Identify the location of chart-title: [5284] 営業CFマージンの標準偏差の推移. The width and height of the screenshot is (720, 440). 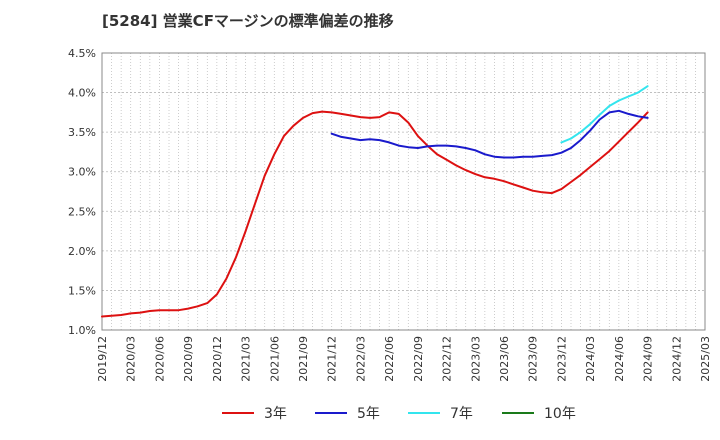
(248, 21).